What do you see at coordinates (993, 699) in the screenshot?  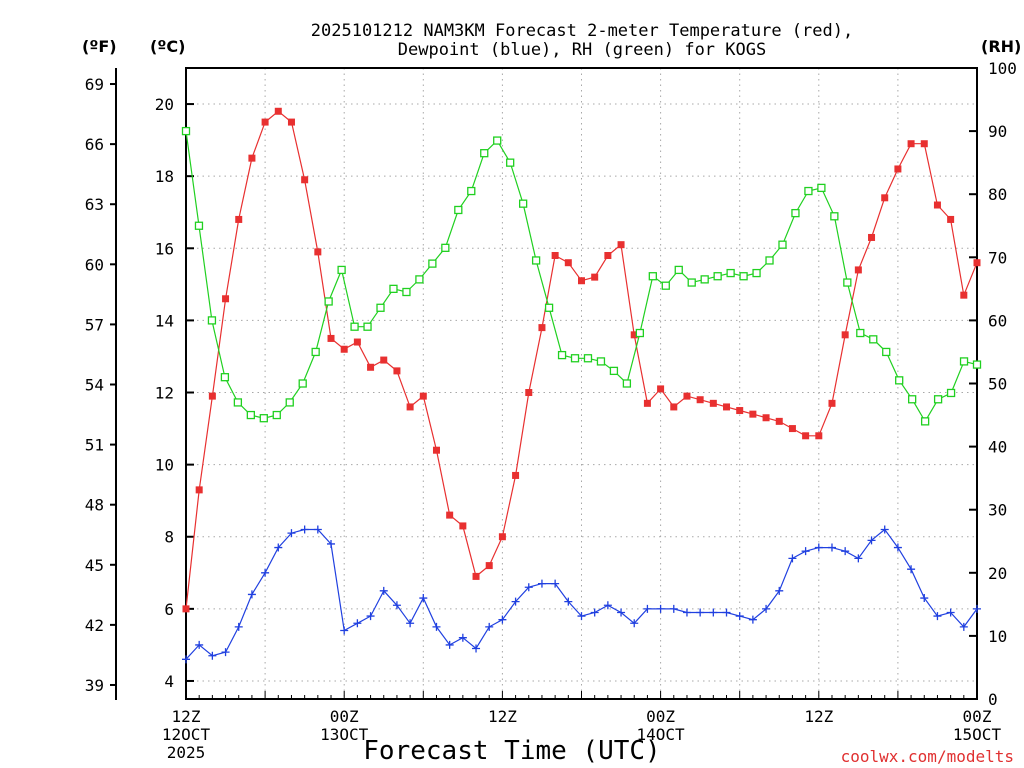 I see `rh-tick-label: 0` at bounding box center [993, 699].